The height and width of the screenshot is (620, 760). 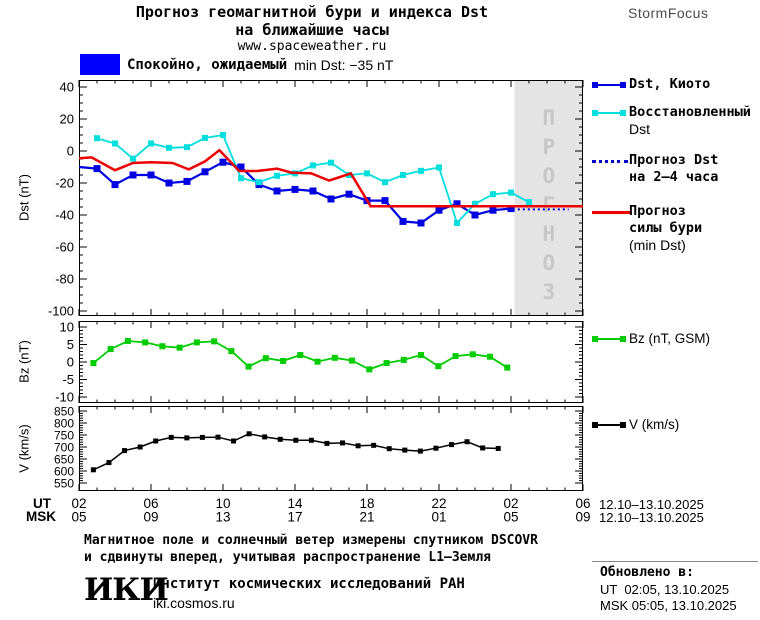 I want to click on bz-ytick-label: 5, so click(x=70, y=344).